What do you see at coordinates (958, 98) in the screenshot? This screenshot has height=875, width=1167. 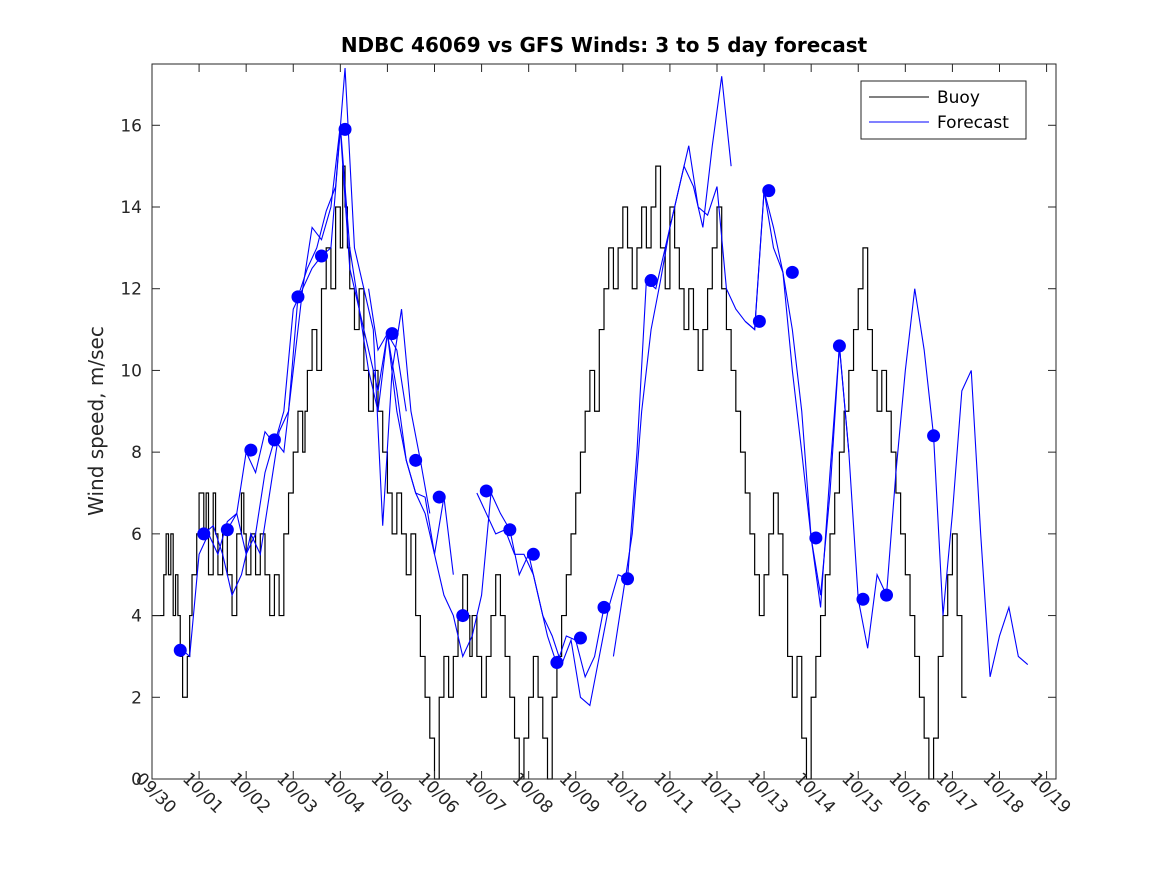 I see `legend-buoy-label: Buoy` at bounding box center [958, 98].